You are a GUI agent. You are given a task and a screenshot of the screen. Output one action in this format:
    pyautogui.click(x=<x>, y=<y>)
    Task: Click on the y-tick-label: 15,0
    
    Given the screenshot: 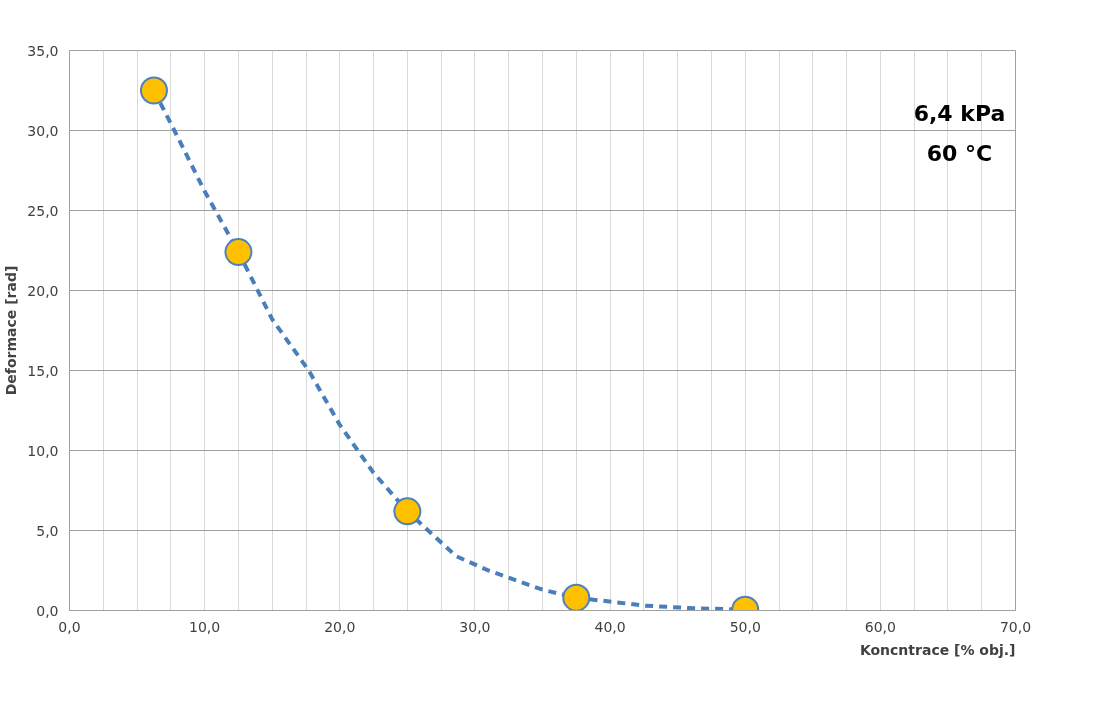 What is the action you would take?
    pyautogui.click(x=43, y=370)
    